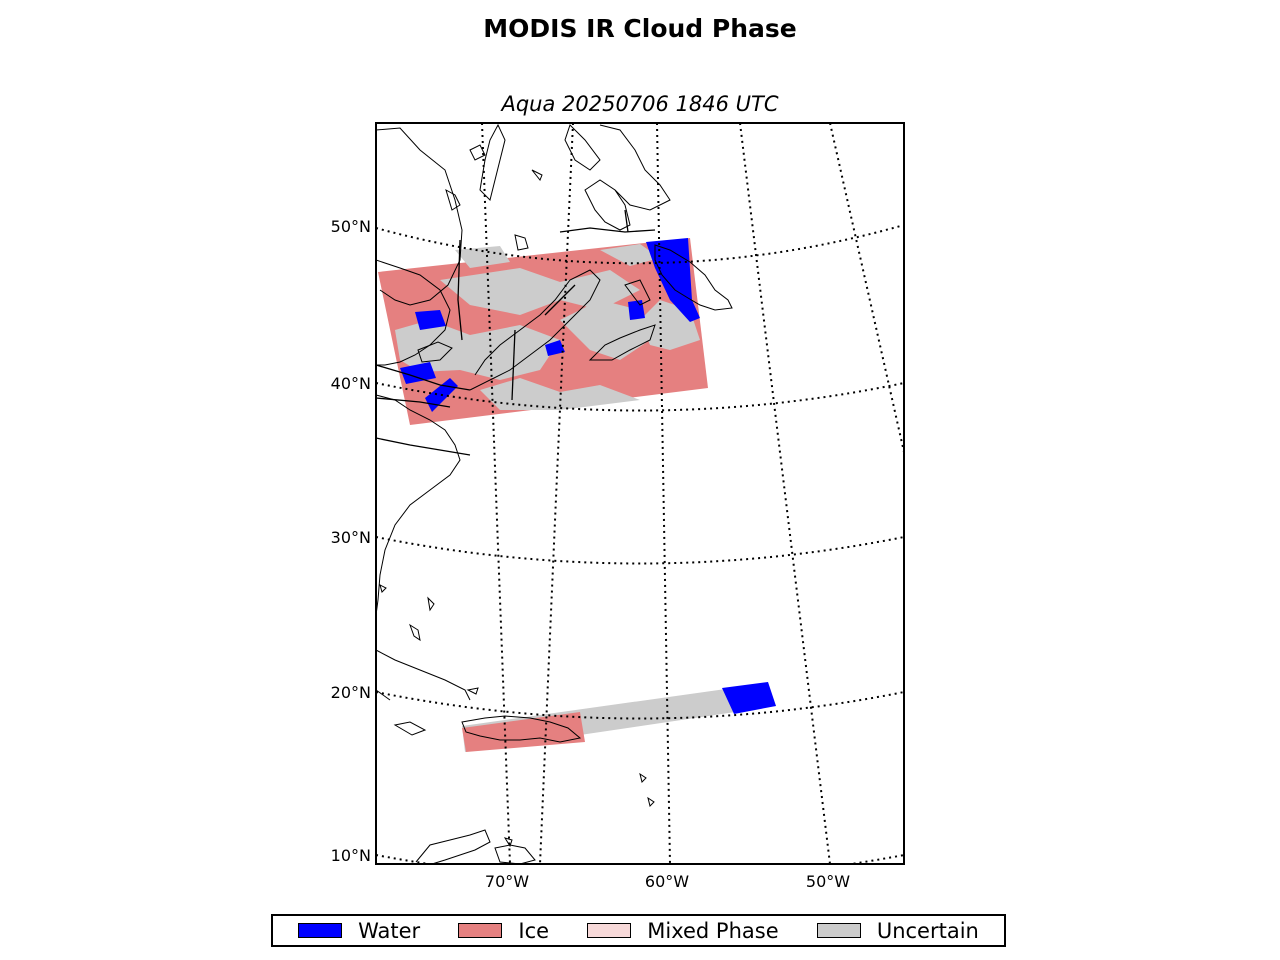  What do you see at coordinates (320, 930) in the screenshot?
I see `legend-swatch-water` at bounding box center [320, 930].